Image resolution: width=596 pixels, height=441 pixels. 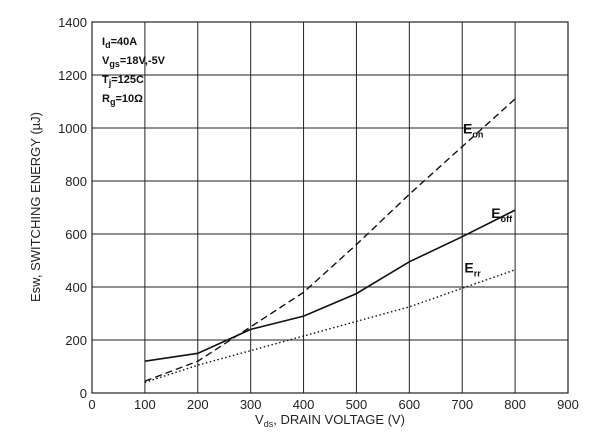 What do you see at coordinates (269, 424) in the screenshot?
I see `x-axis-title-sub: ds` at bounding box center [269, 424].